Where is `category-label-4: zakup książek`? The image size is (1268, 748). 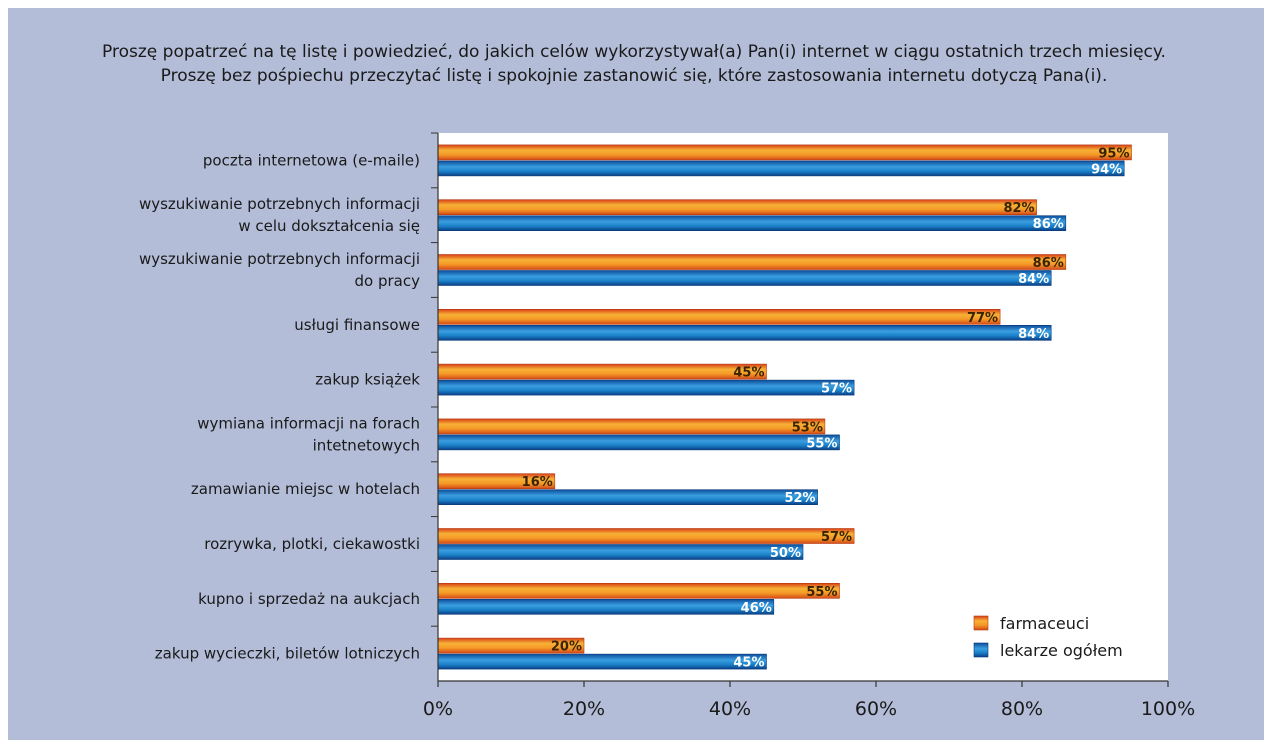
category-label-4: zakup książek is located at coordinates (367, 380).